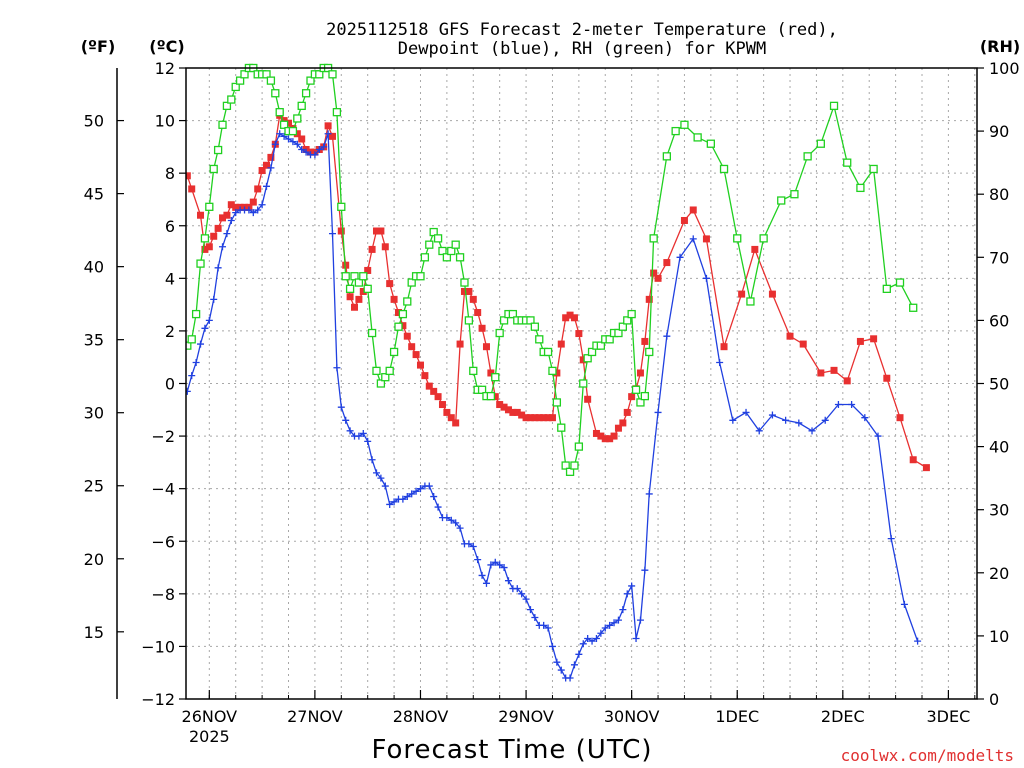  What do you see at coordinates (163, 541) in the screenshot?
I see `celsius-tick-label: −6` at bounding box center [163, 541].